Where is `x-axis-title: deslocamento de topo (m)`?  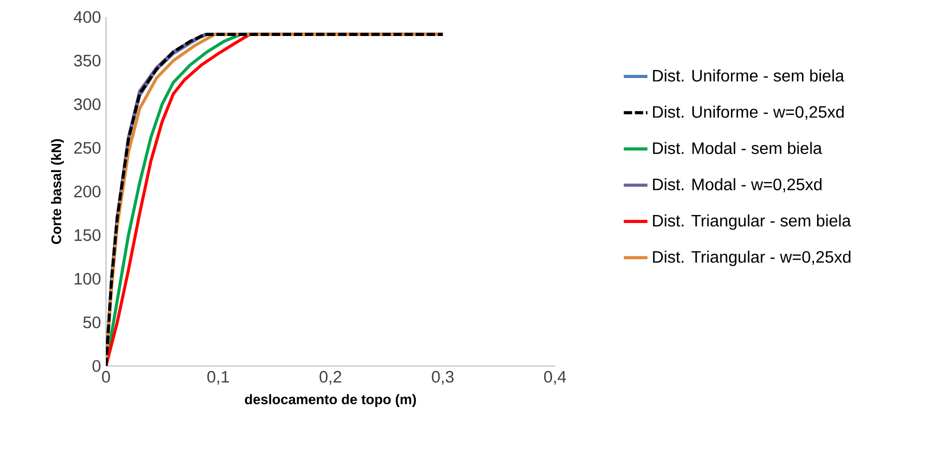 x-axis-title: deslocamento de topo (m) is located at coordinates (330, 400).